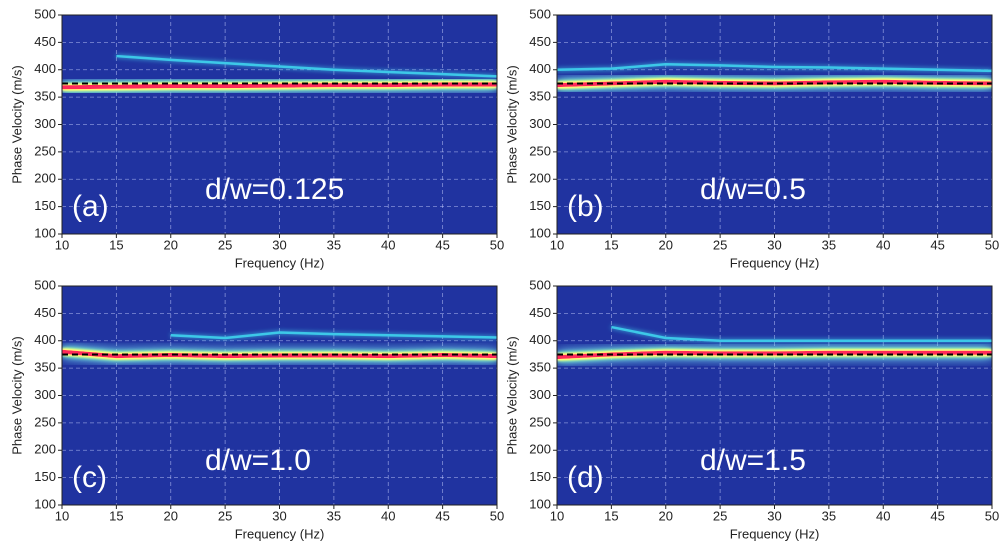  I want to click on annotation: d/w=0.5, so click(753, 189).